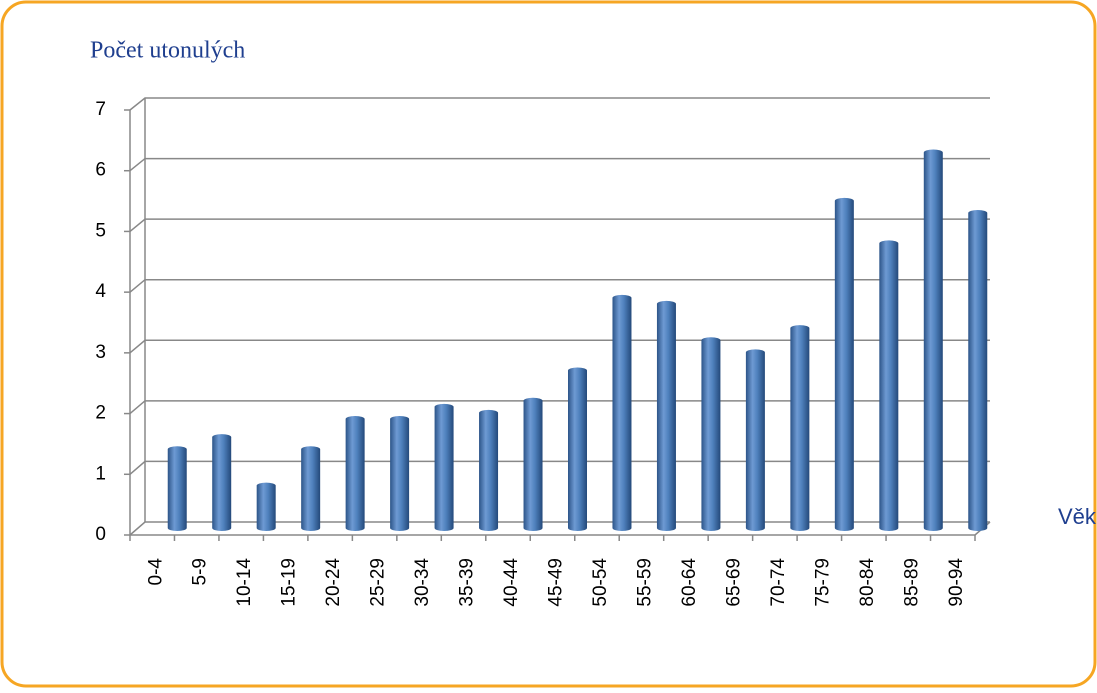  Describe the element at coordinates (100, 230) in the screenshot. I see `y-tick-label: 5` at that location.